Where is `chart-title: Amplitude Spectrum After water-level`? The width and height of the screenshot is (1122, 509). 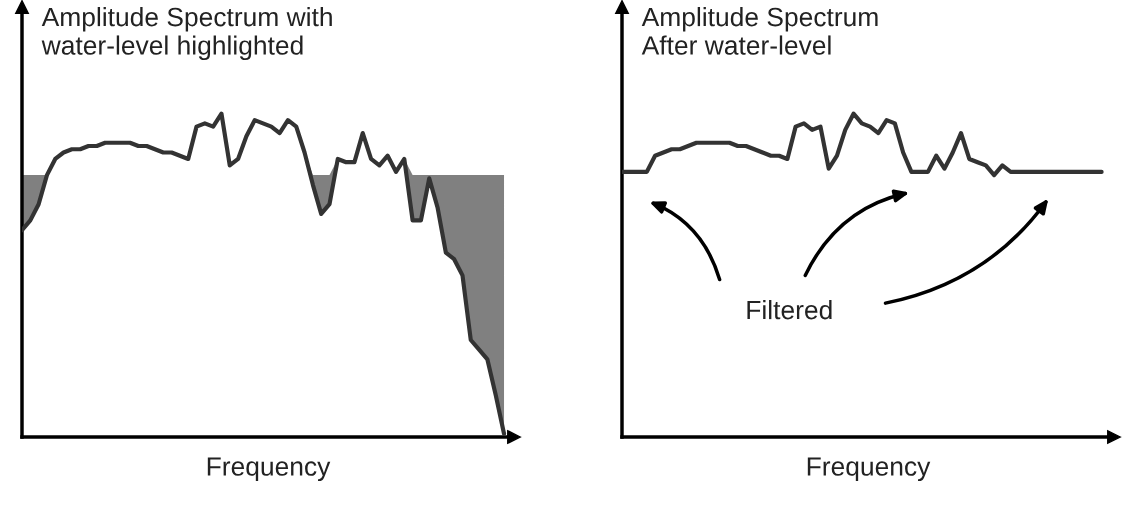 chart-title: Amplitude Spectrum After water-level is located at coordinates (759, 31).